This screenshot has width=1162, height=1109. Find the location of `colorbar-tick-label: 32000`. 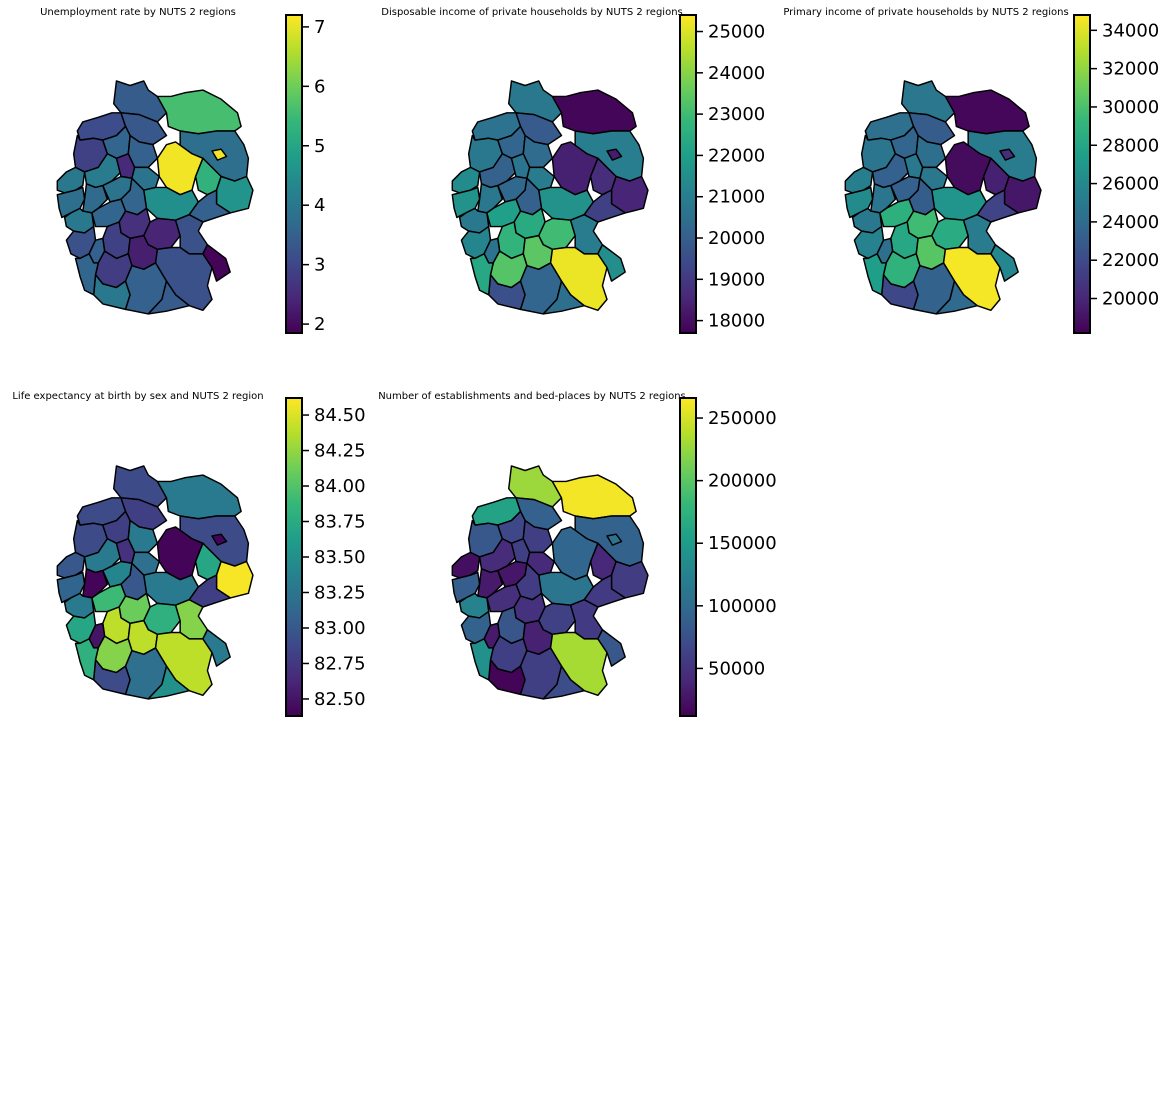

colorbar-tick-label: 32000 is located at coordinates (1130, 69).